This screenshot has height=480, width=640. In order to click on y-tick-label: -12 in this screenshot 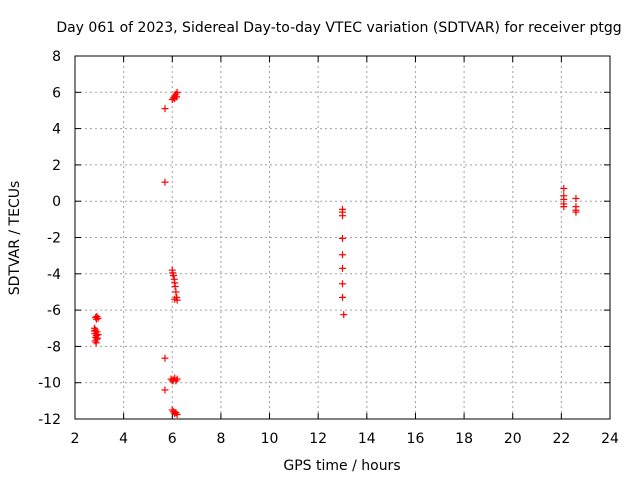, I will do `click(49, 420)`.